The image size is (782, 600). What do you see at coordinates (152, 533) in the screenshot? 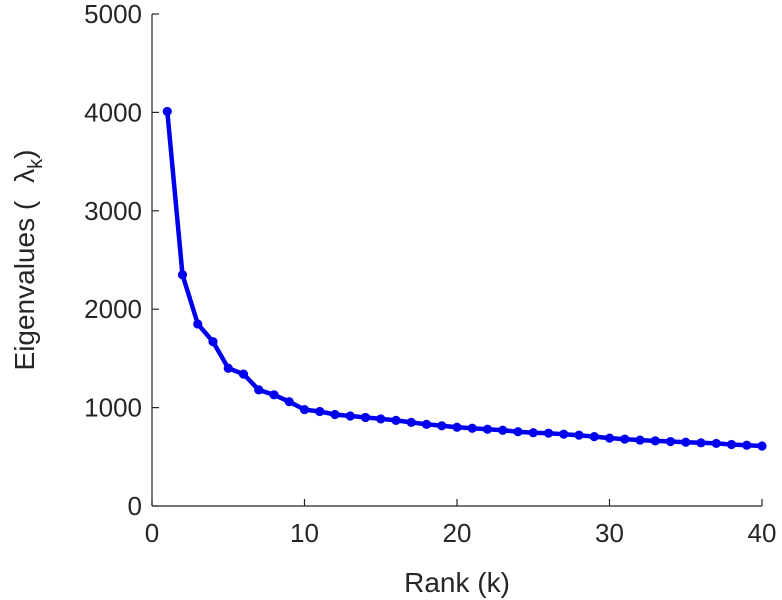
I see `x-tick-label: 0` at bounding box center [152, 533].